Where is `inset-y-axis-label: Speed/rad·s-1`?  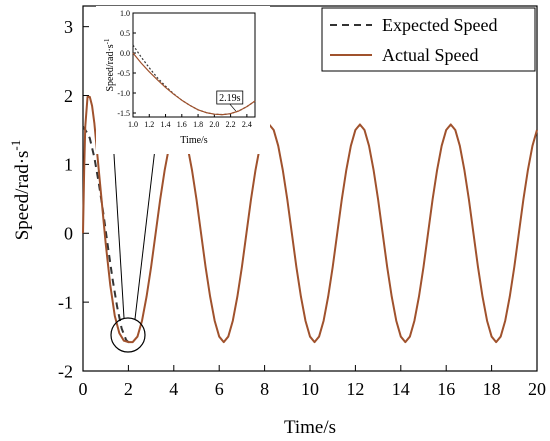 inset-y-axis-label: Speed/rad·s-1 is located at coordinates (109, 65).